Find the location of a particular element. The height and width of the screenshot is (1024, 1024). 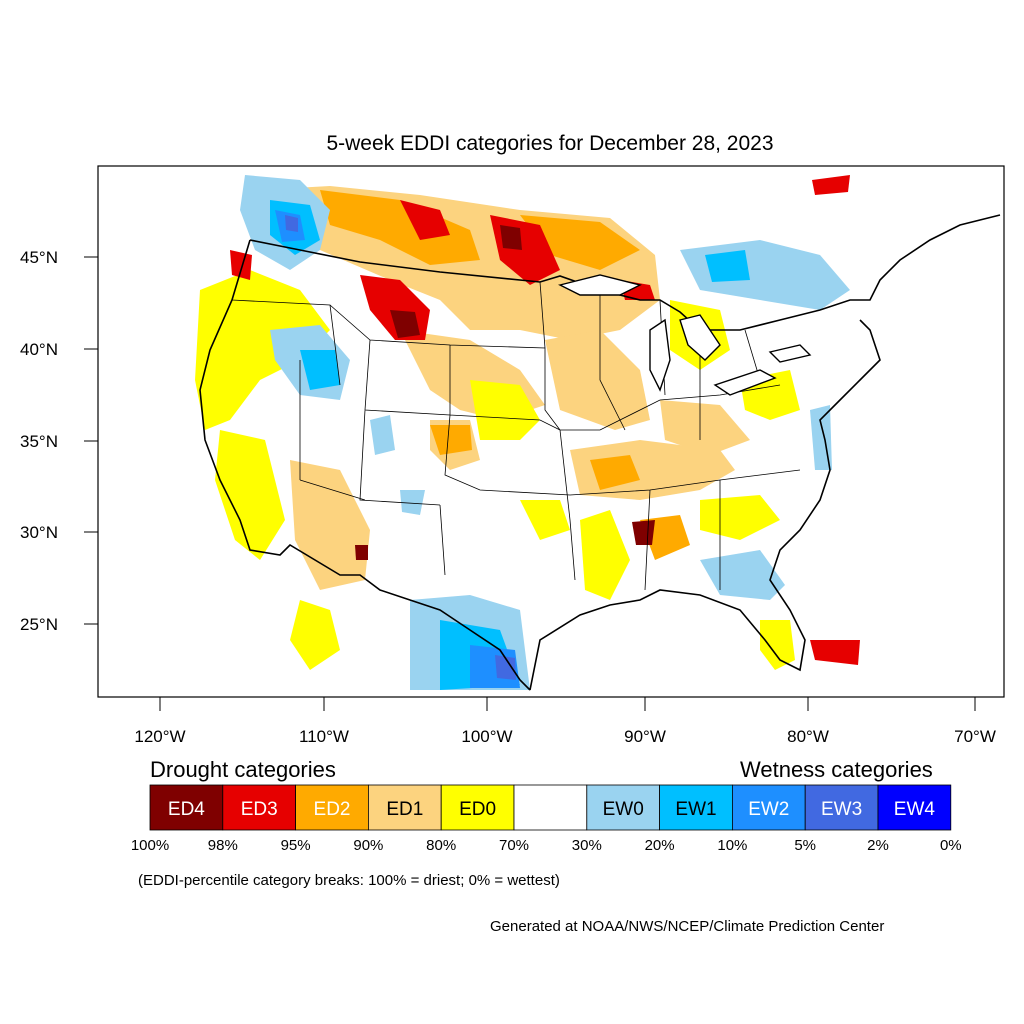

legend-category-label: EW0 is located at coordinates (623, 809).